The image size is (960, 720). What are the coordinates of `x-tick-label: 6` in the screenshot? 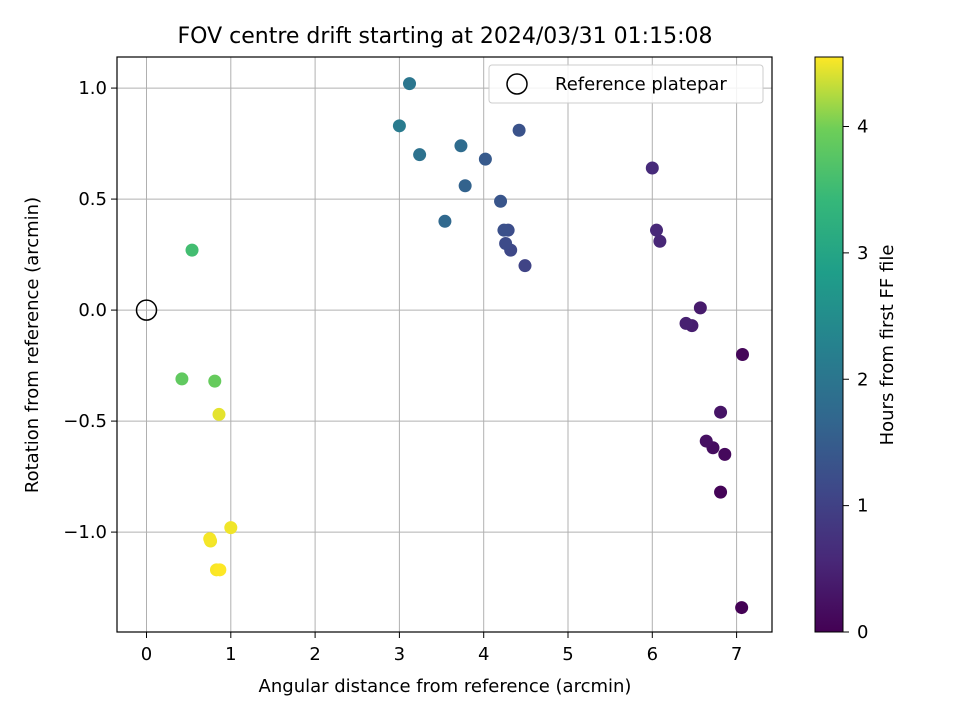 It's located at (652, 654).